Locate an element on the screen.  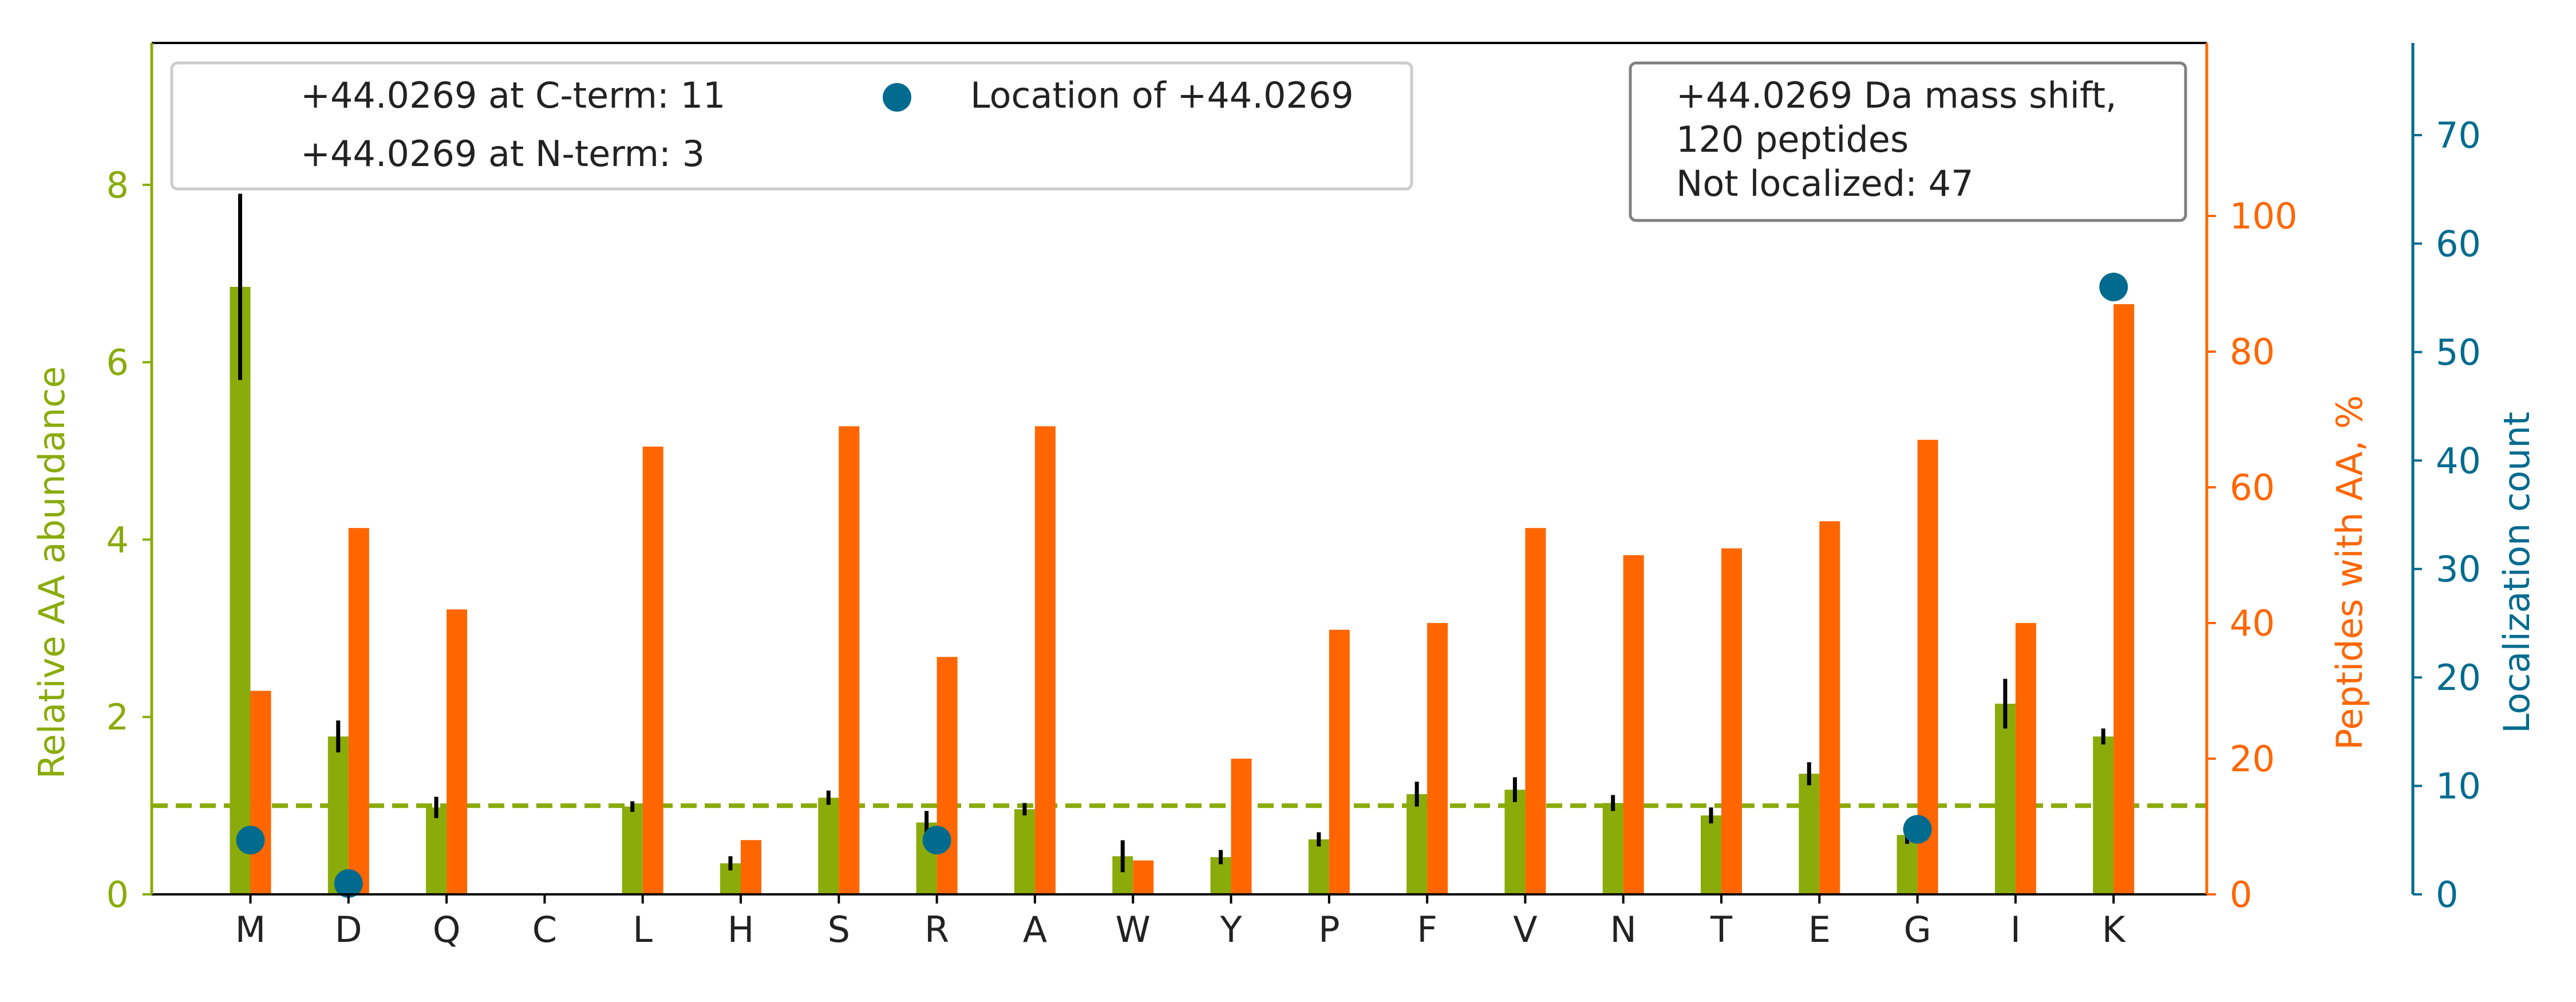
abundance-bar-L is located at coordinates (632, 850).